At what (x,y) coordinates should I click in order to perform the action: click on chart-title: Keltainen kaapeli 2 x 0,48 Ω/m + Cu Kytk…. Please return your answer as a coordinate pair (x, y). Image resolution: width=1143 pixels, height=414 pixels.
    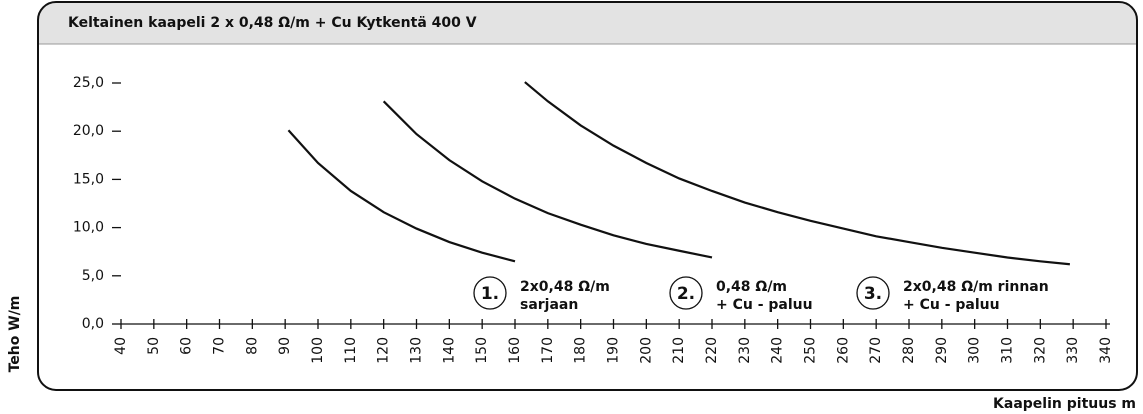
    Looking at the image, I should click on (272, 23).